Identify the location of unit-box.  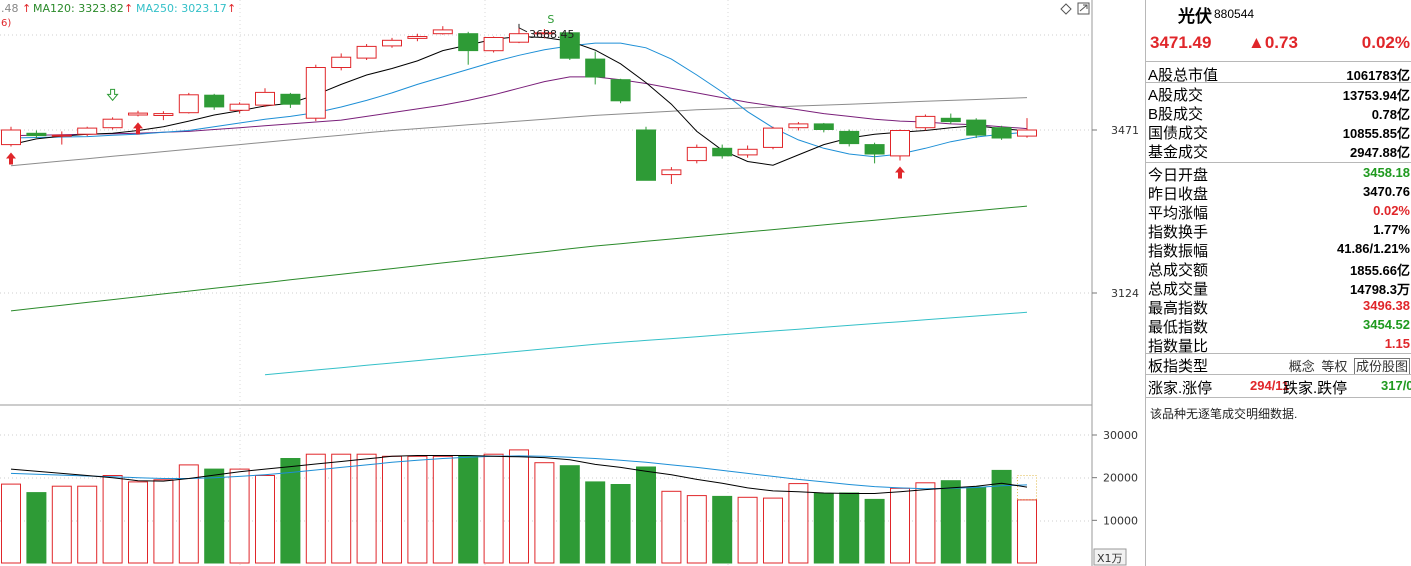
(1110, 557).